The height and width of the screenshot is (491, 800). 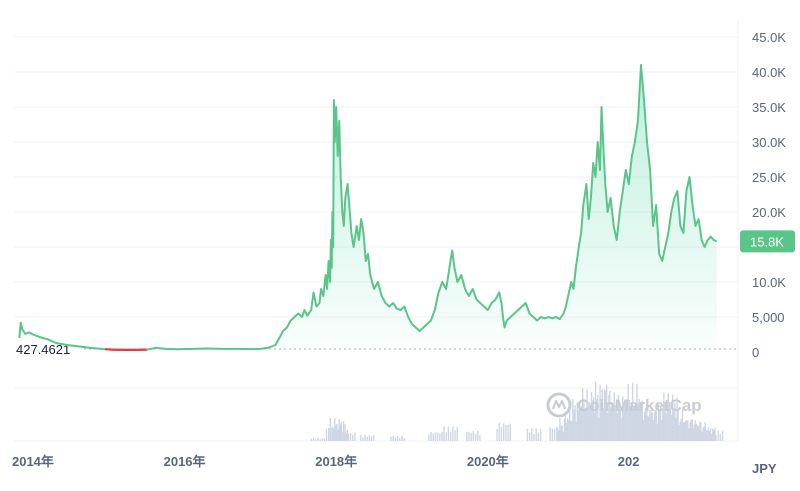 What do you see at coordinates (43, 349) in the screenshot?
I see `baseline-value-label: 427.4621` at bounding box center [43, 349].